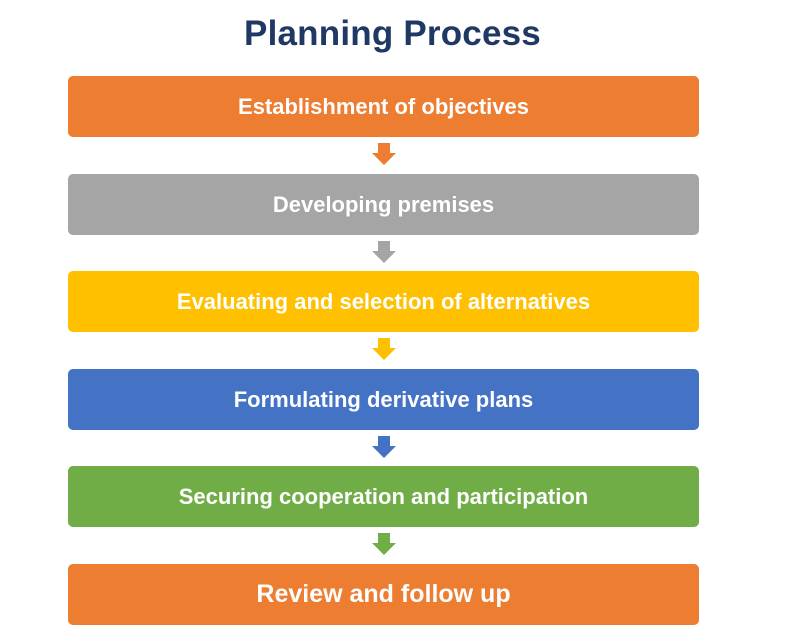  Describe the element at coordinates (392, 33) in the screenshot. I see `diagram-title: Planning Process` at that location.